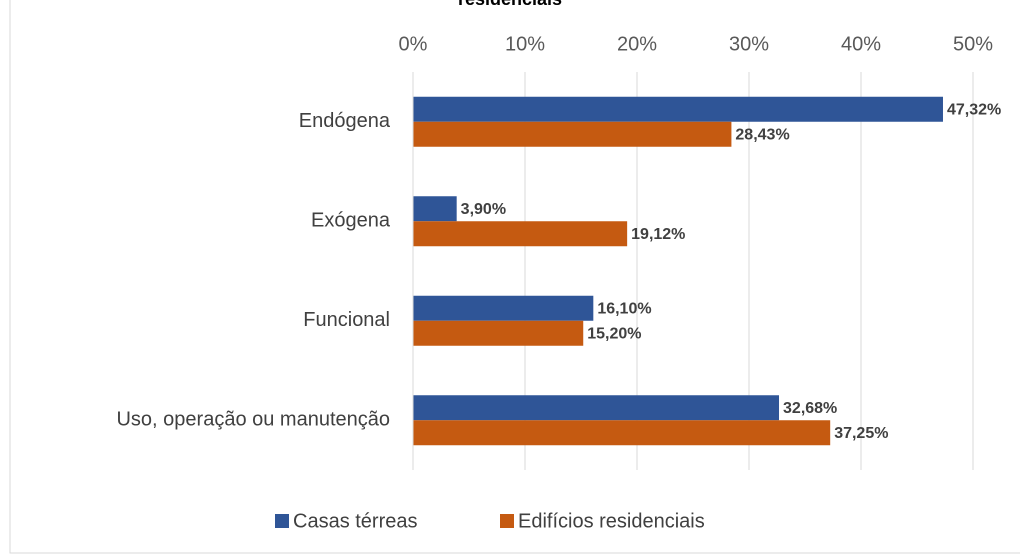 The image size is (1020, 554). Describe the element at coordinates (355, 521) in the screenshot. I see `legend-label: Casas térreas` at that location.